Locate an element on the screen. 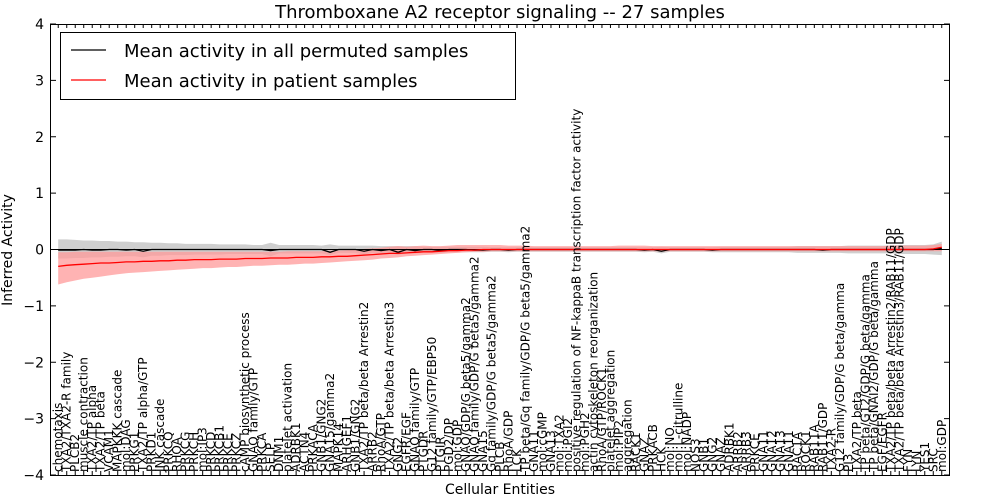  y-tick-label: −3 is located at coordinates (33, 420).